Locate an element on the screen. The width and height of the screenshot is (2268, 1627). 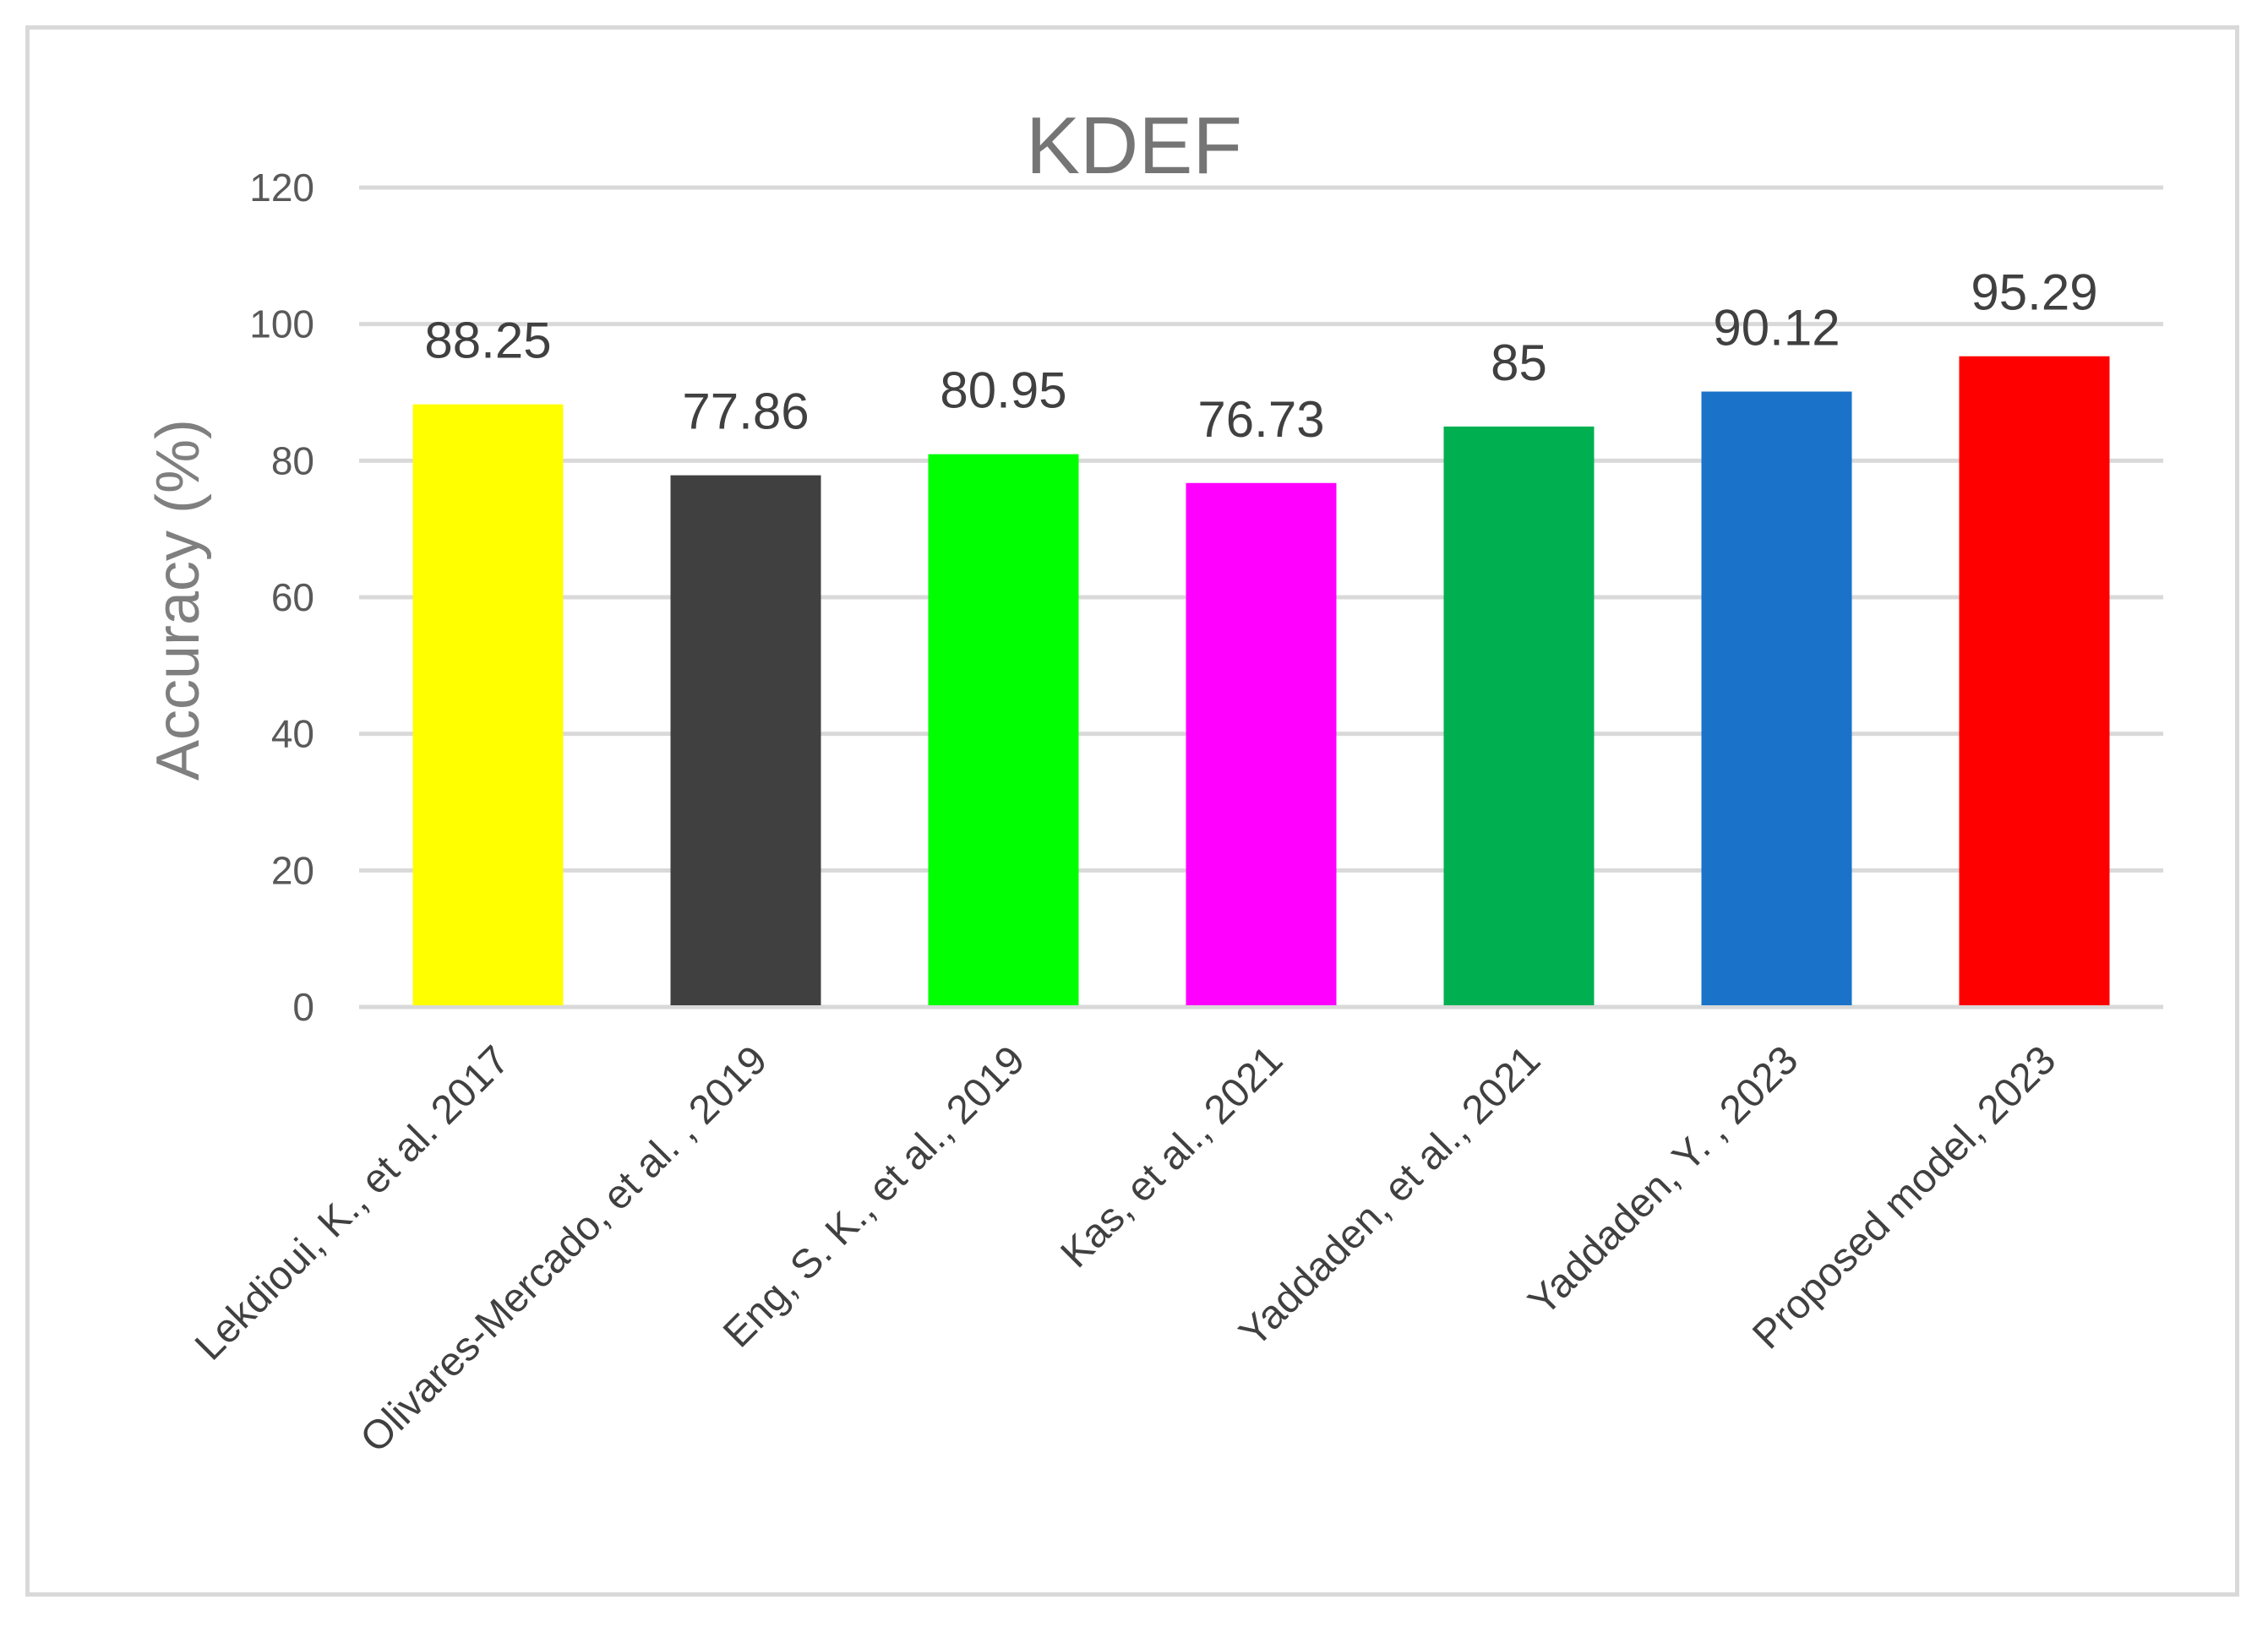
y-tick-label: 80 is located at coordinates (292, 460).